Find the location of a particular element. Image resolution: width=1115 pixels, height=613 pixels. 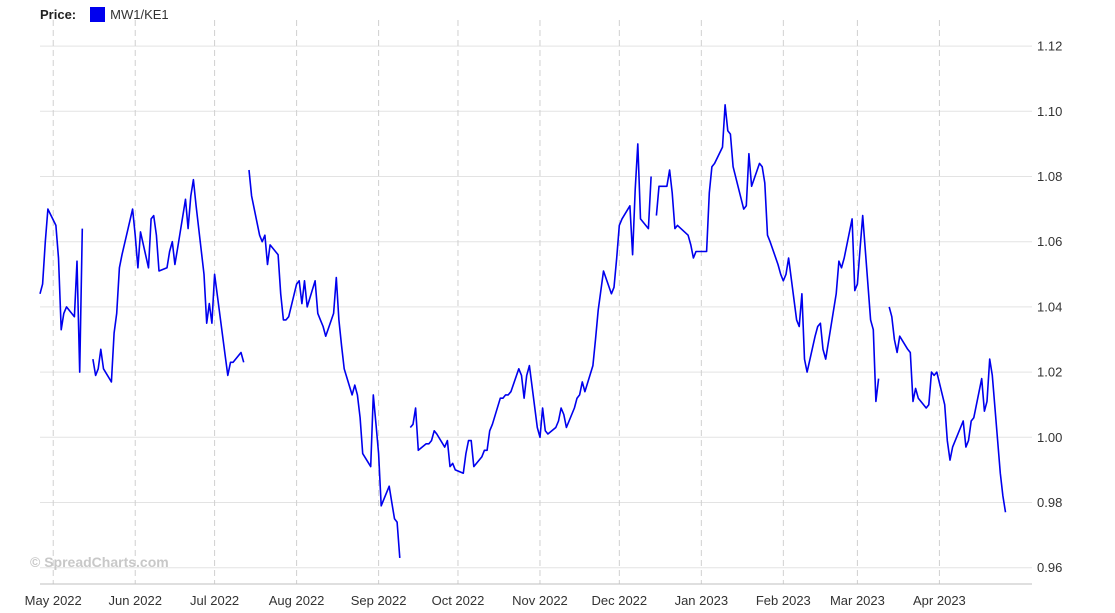

y-tick-label: 1.06 is located at coordinates (1049, 241).